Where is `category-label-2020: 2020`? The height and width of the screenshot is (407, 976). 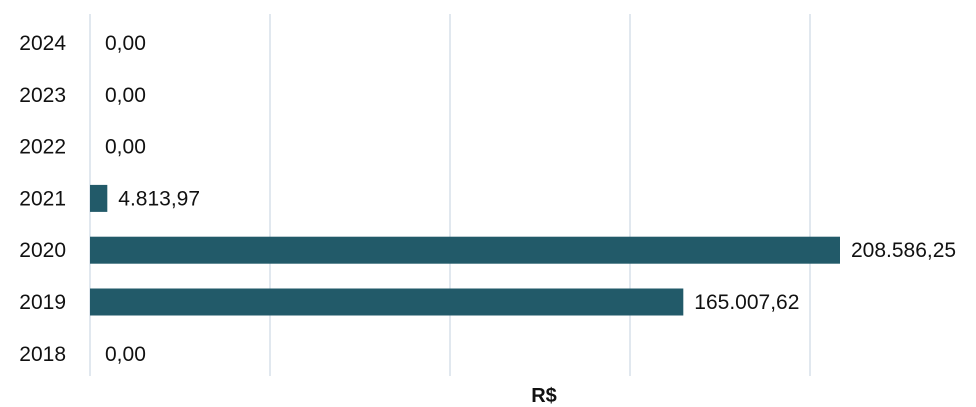 category-label-2020: 2020 is located at coordinates (42, 250).